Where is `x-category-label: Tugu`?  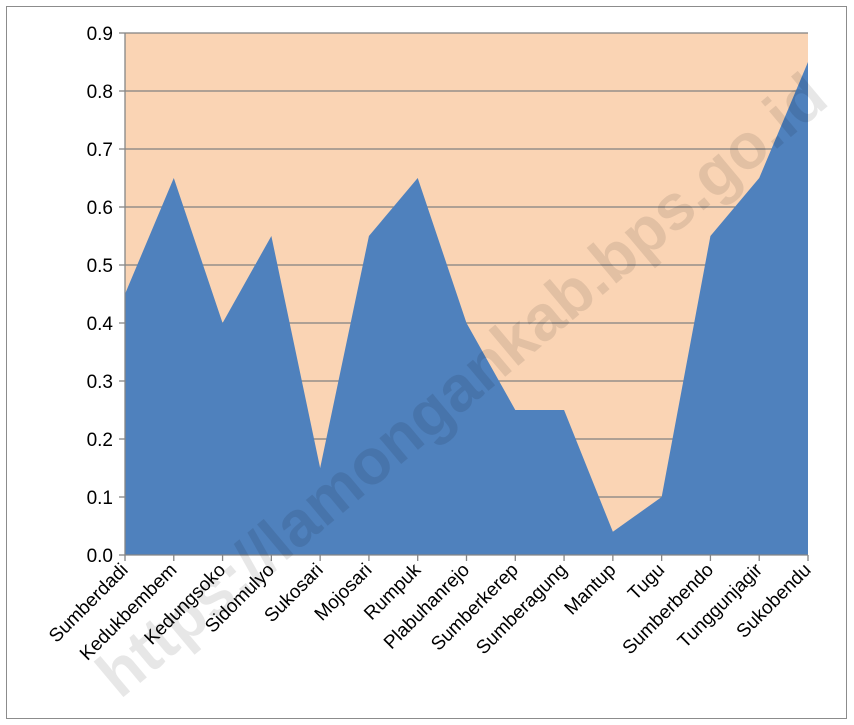
x-category-label: Tugu is located at coordinates (646, 582).